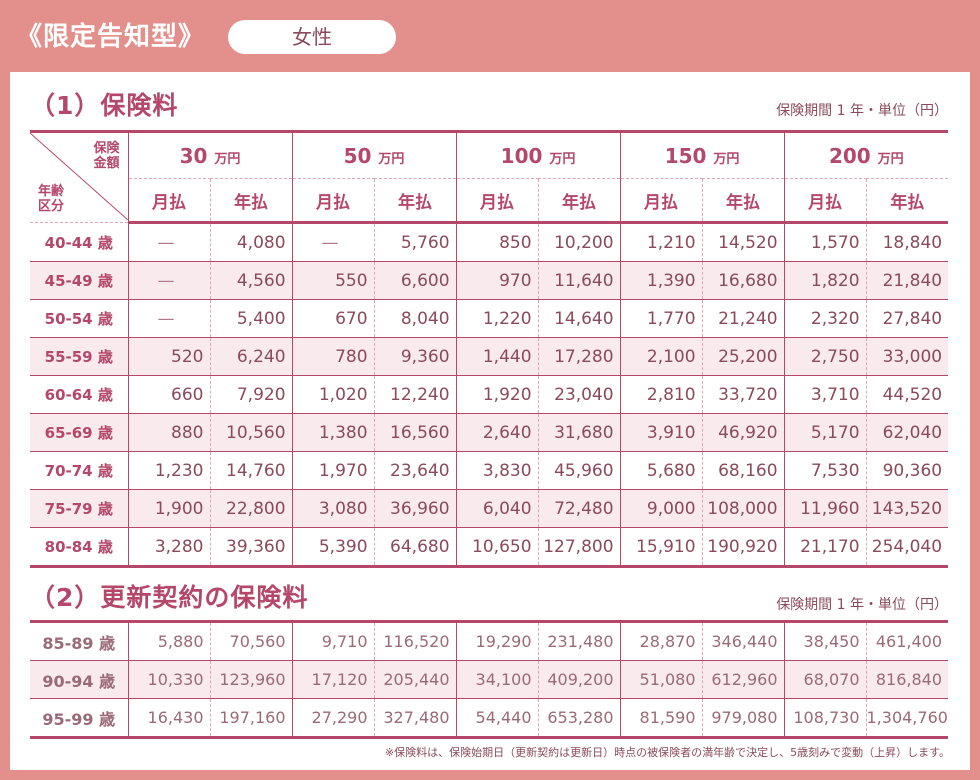  Describe the element at coordinates (661, 508) in the screenshot. I see `monthly-premium-cell: 9,000` at that location.